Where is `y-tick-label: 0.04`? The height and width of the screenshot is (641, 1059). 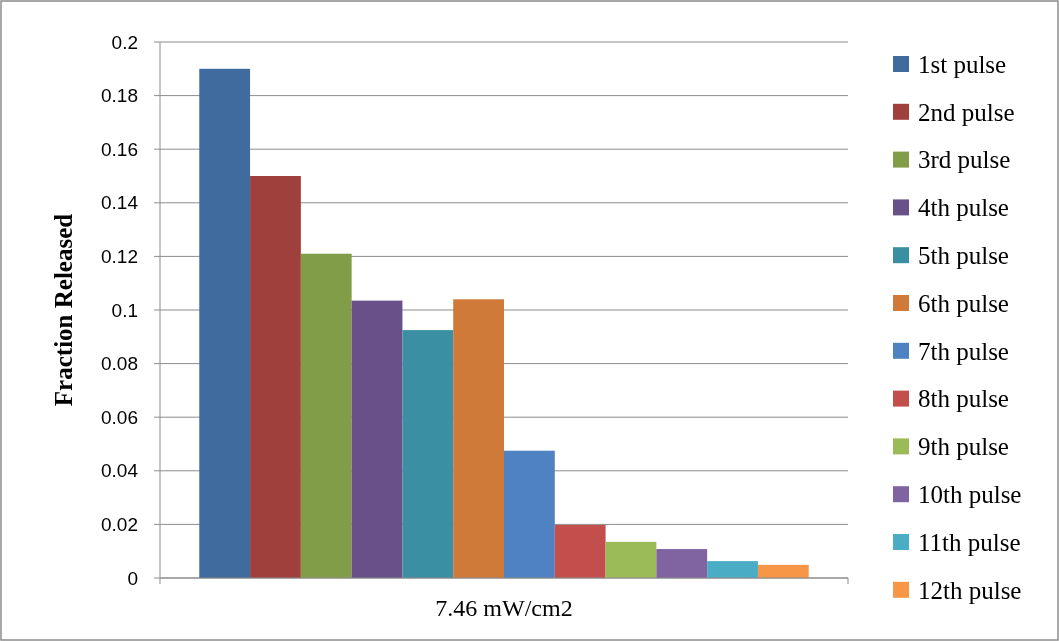 y-tick-label: 0.04 is located at coordinates (120, 471).